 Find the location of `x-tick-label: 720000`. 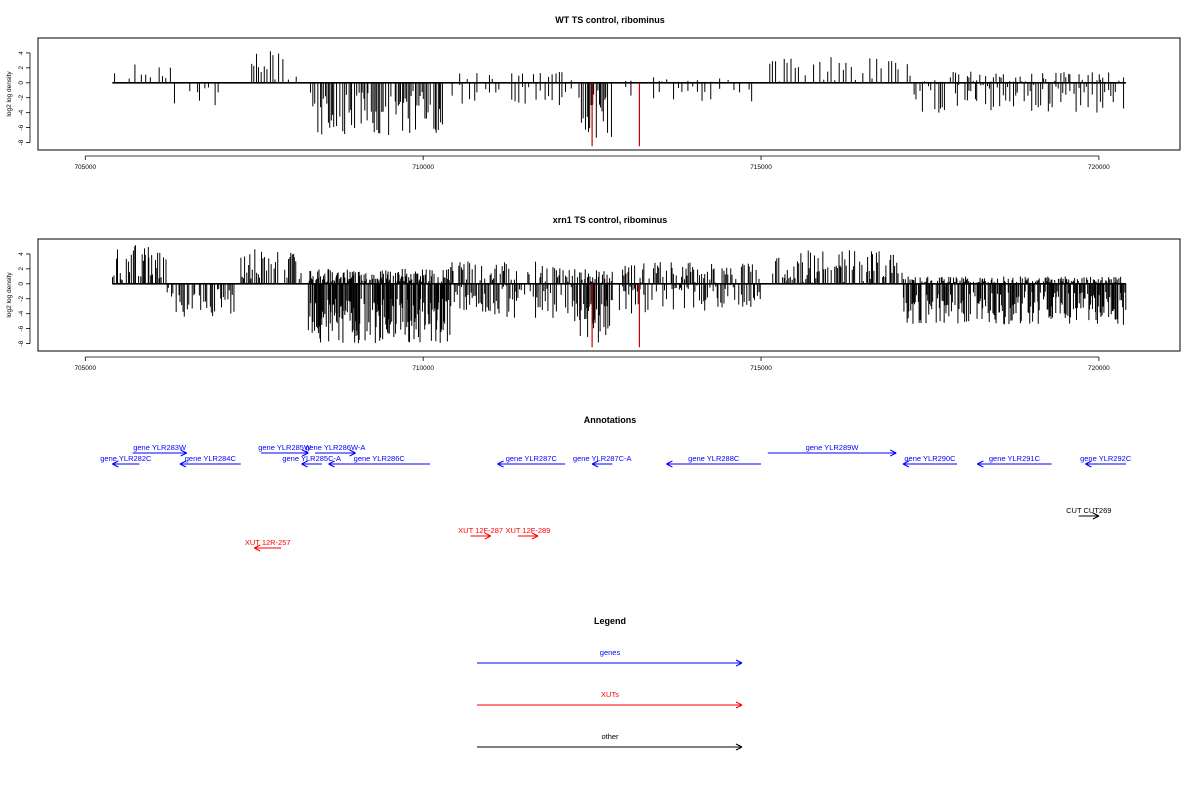

x-tick-label: 720000 is located at coordinates (1099, 167).